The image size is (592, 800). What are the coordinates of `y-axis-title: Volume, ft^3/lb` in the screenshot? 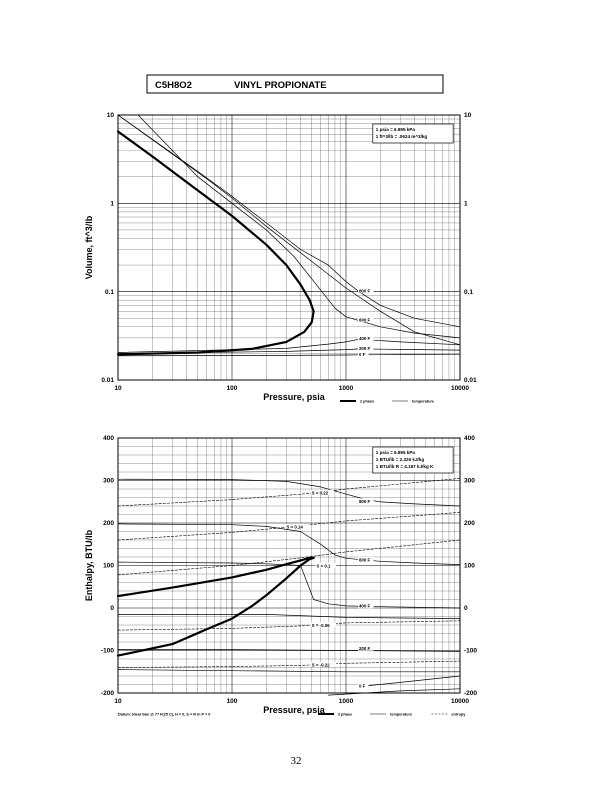 It's located at (89, 247).